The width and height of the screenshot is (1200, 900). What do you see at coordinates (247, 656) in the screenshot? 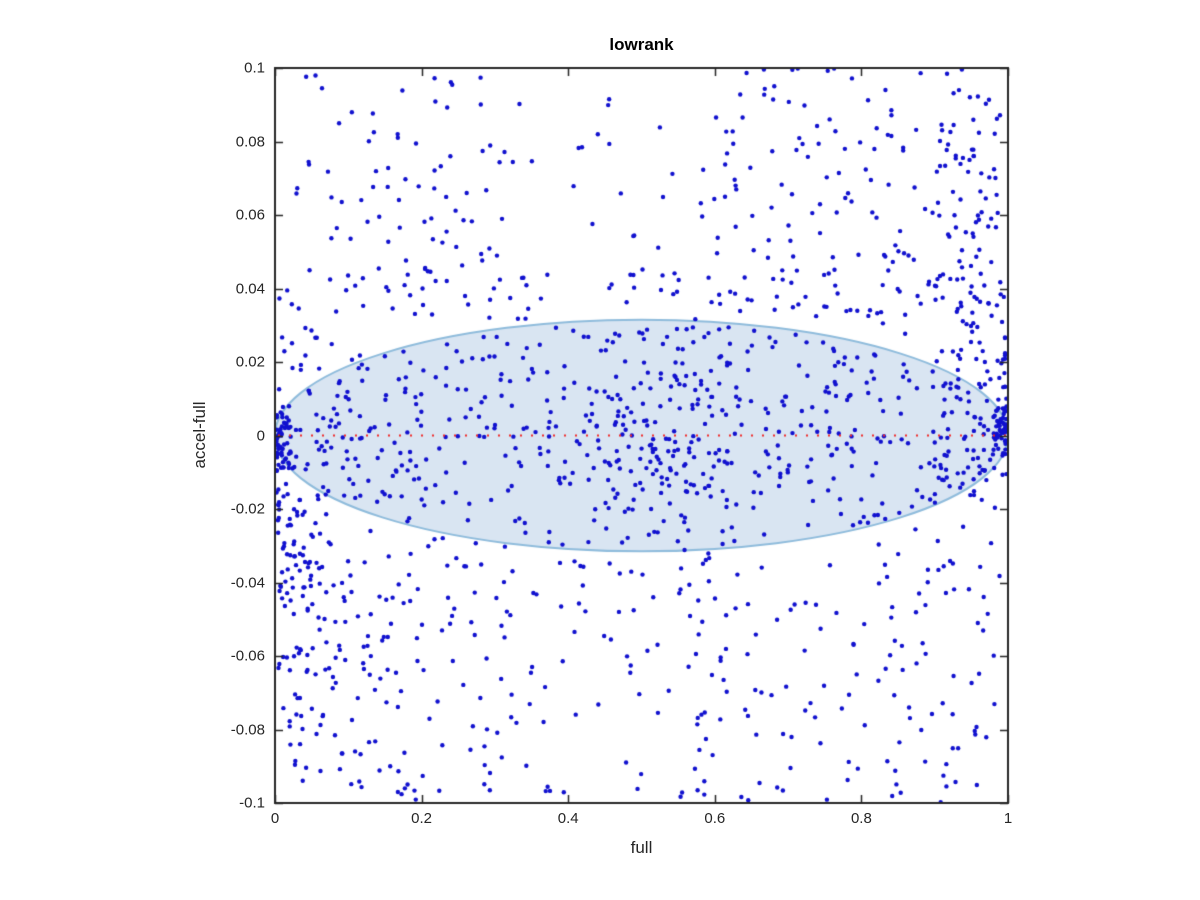
I see `y-tick-label: -0.06` at bounding box center [247, 656].